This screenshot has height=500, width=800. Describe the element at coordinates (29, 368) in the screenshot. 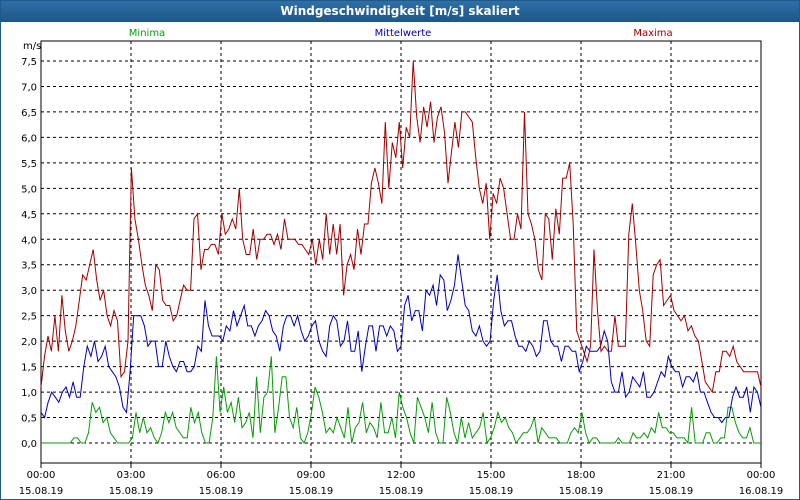

I see `y-tick-label: 1,5` at that location.